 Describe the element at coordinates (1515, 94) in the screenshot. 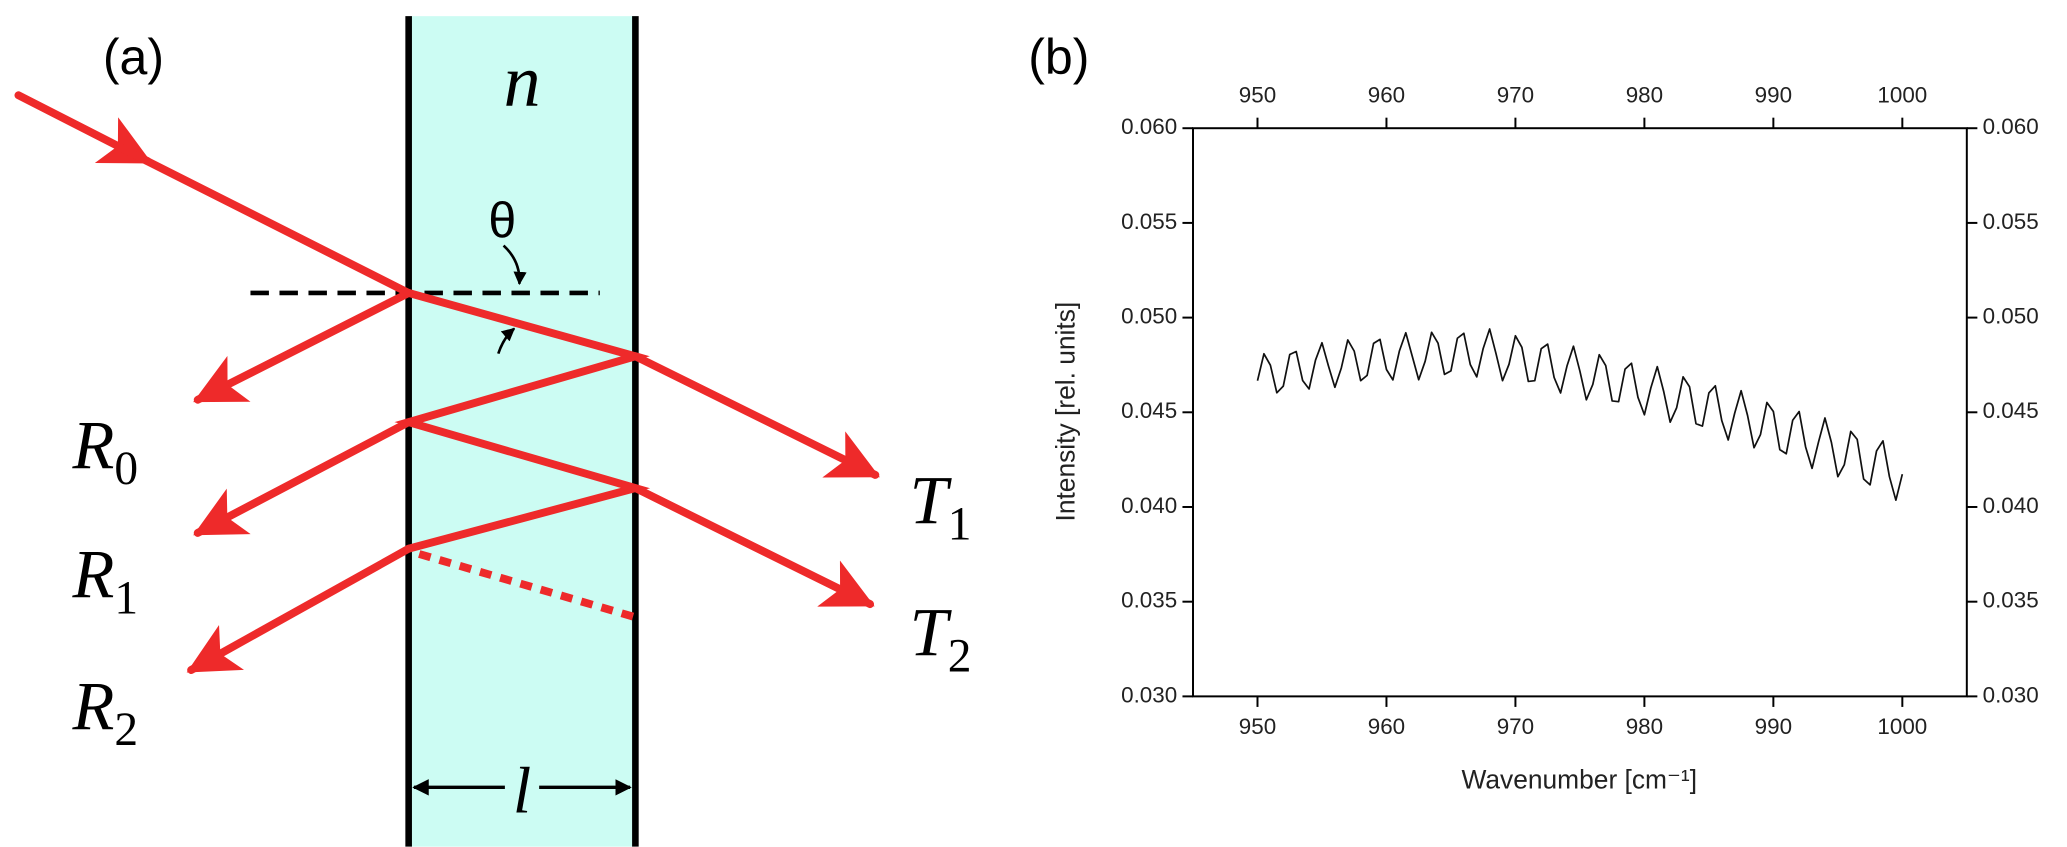

I see `x-tick-label-top: 970` at that location.